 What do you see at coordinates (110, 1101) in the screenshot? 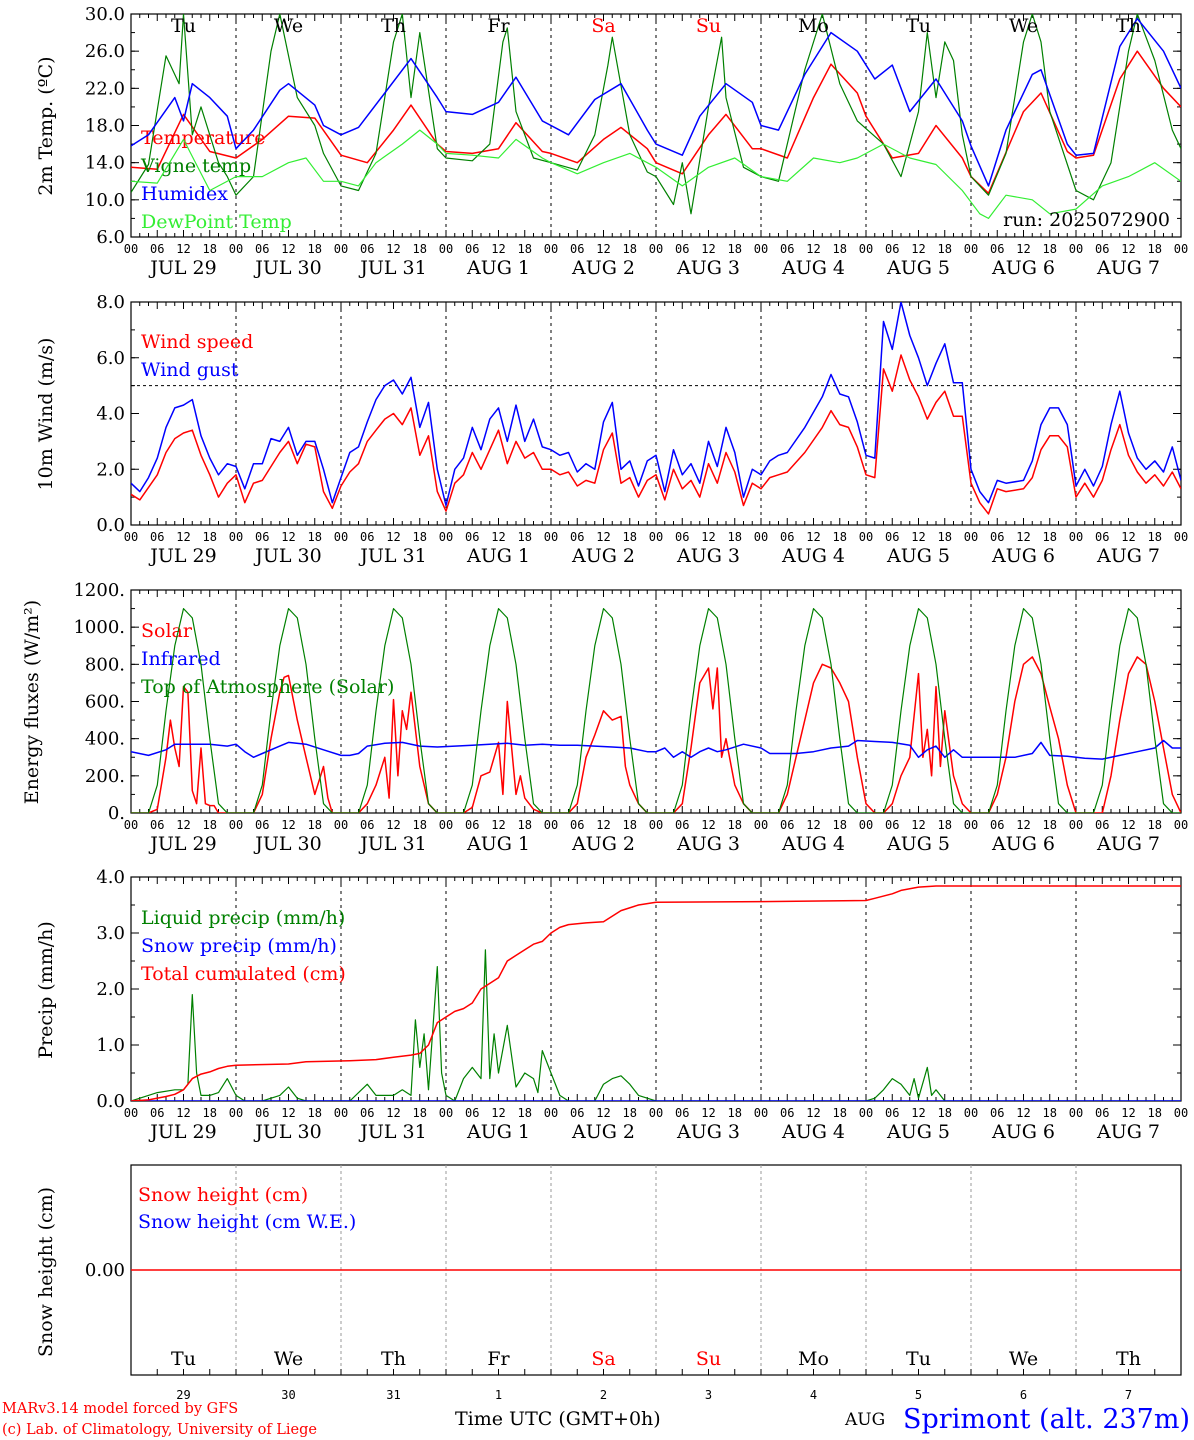
I see `y-tick-label: 0.0` at bounding box center [110, 1101].